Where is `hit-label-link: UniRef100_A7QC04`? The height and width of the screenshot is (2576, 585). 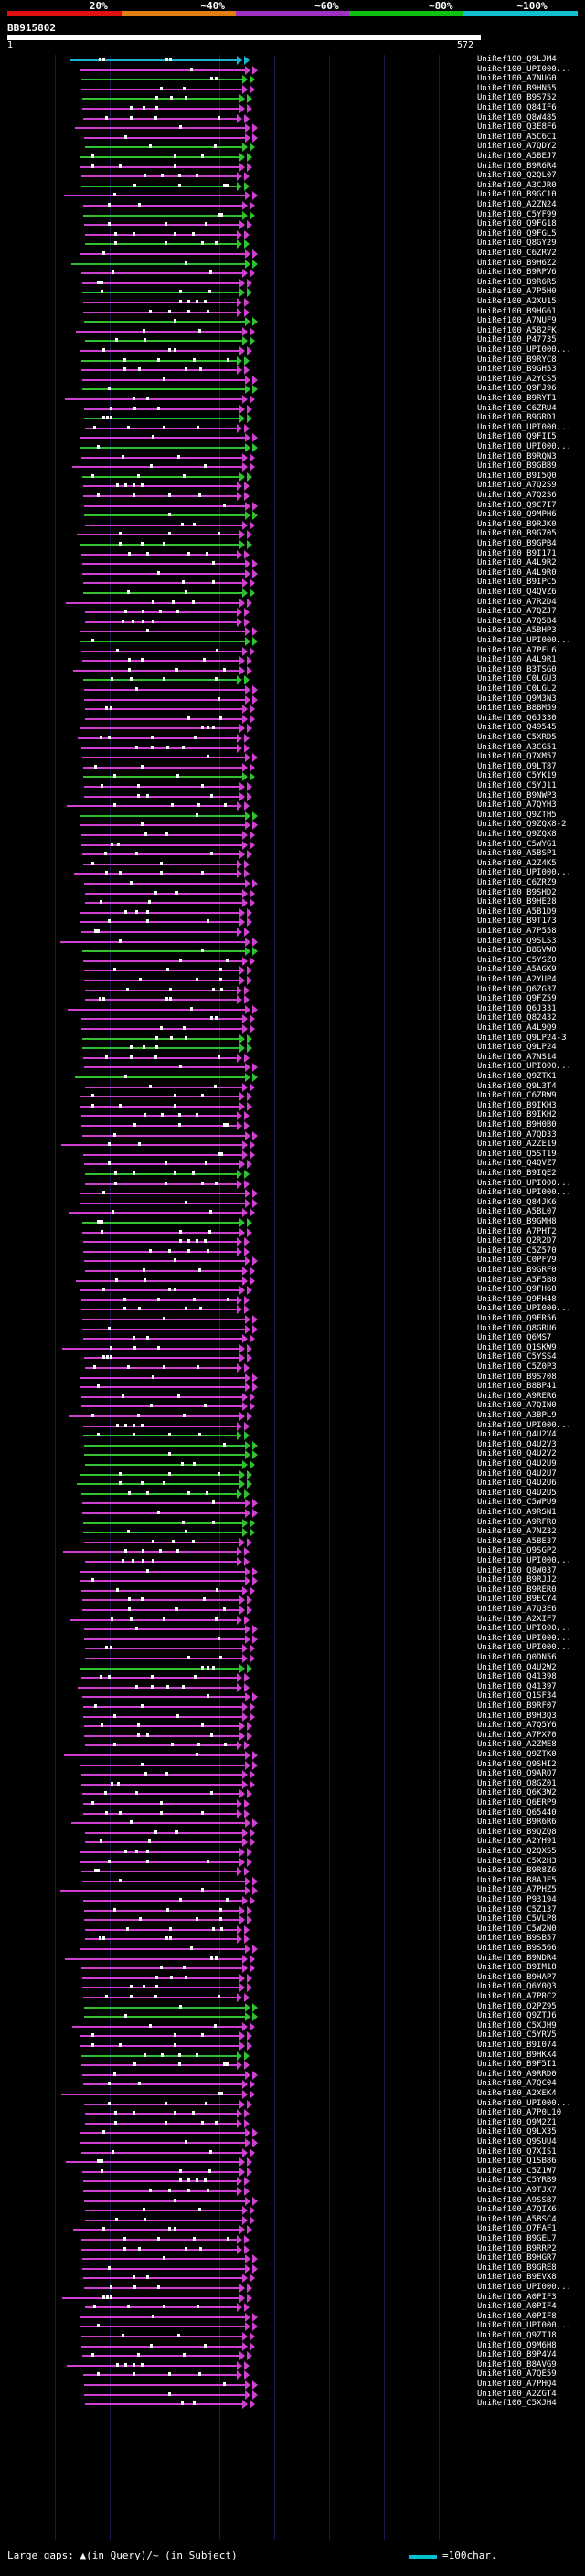 hit-label-link: UniRef100_A7QC04 is located at coordinates (517, 2084).